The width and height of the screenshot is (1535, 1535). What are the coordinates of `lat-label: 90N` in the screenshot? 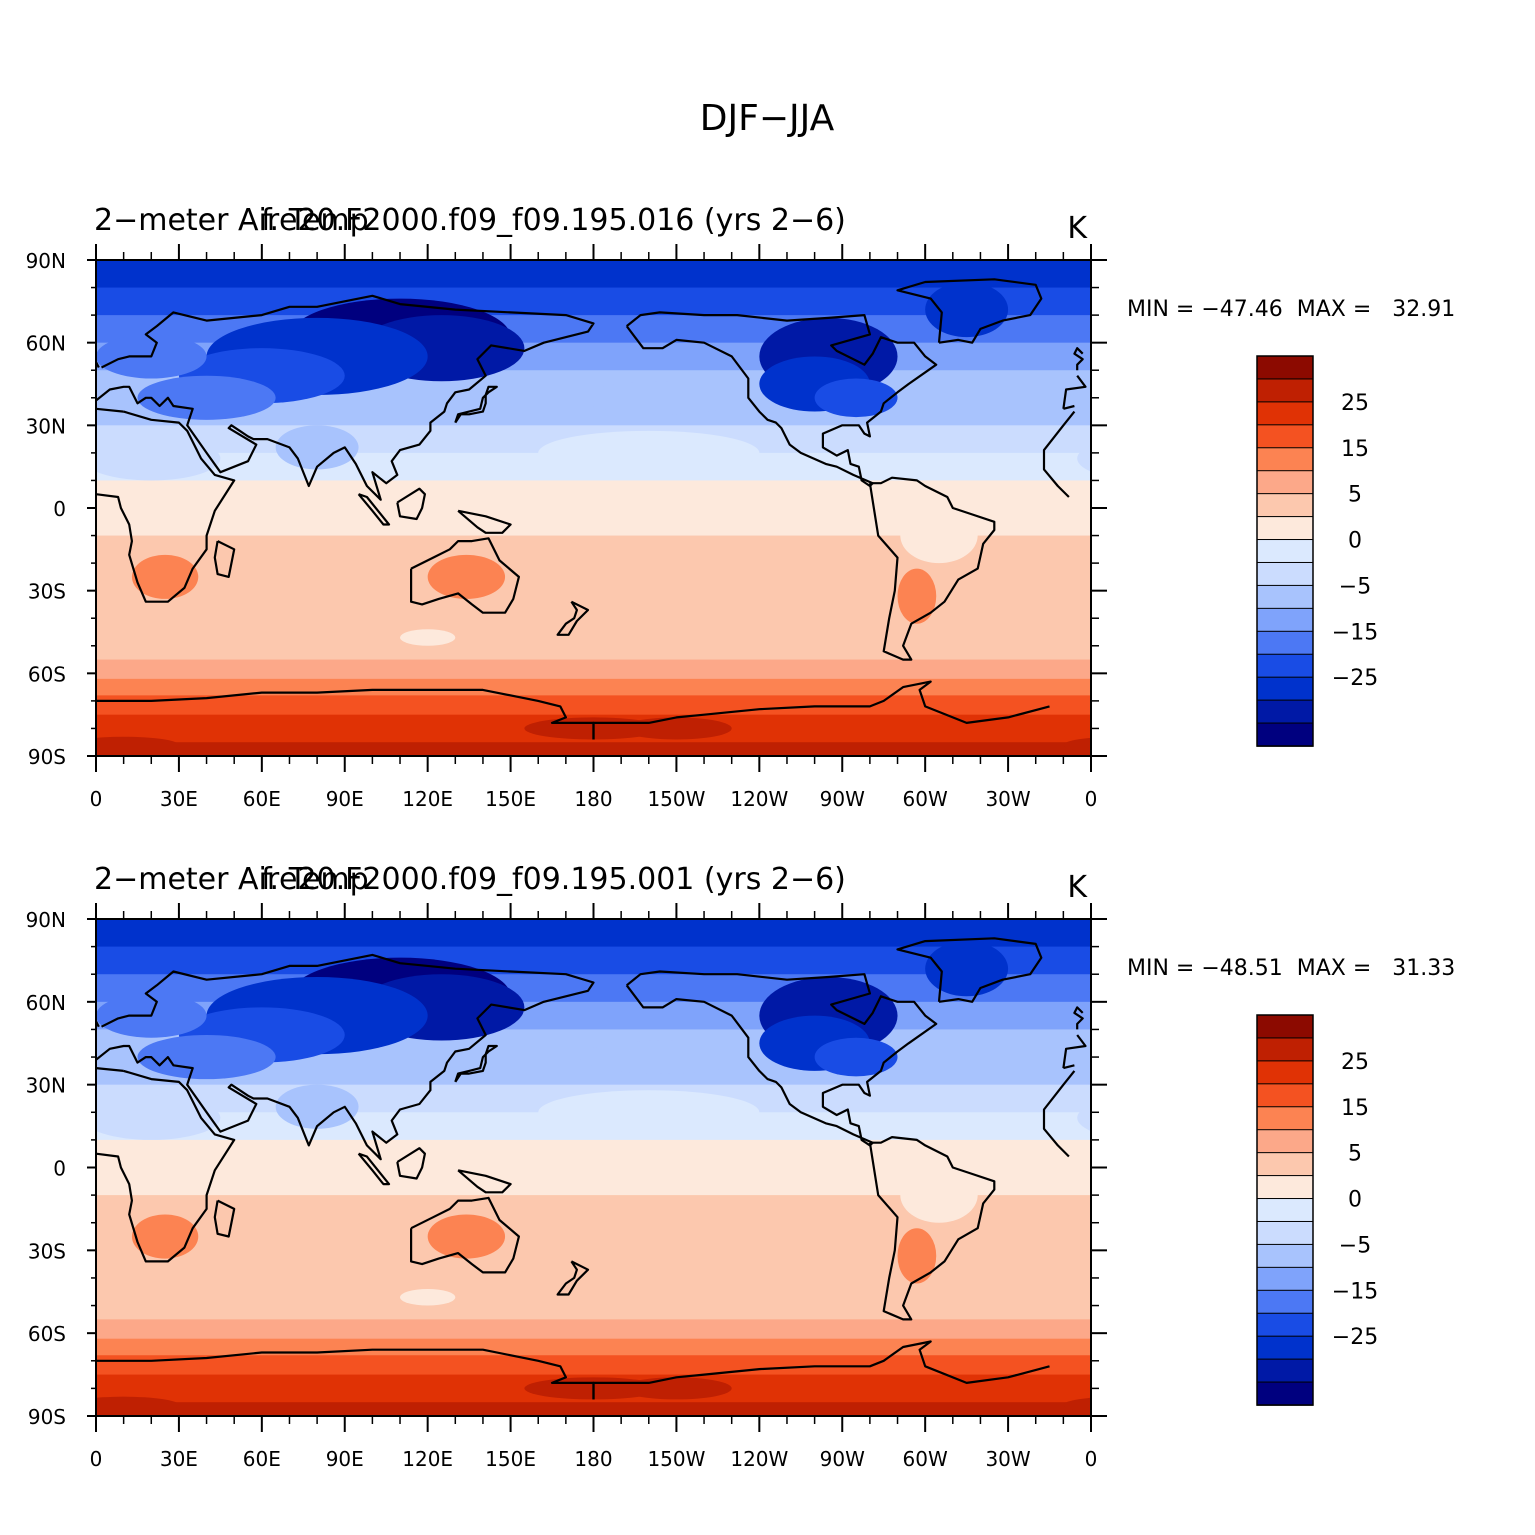 It's located at (46, 920).